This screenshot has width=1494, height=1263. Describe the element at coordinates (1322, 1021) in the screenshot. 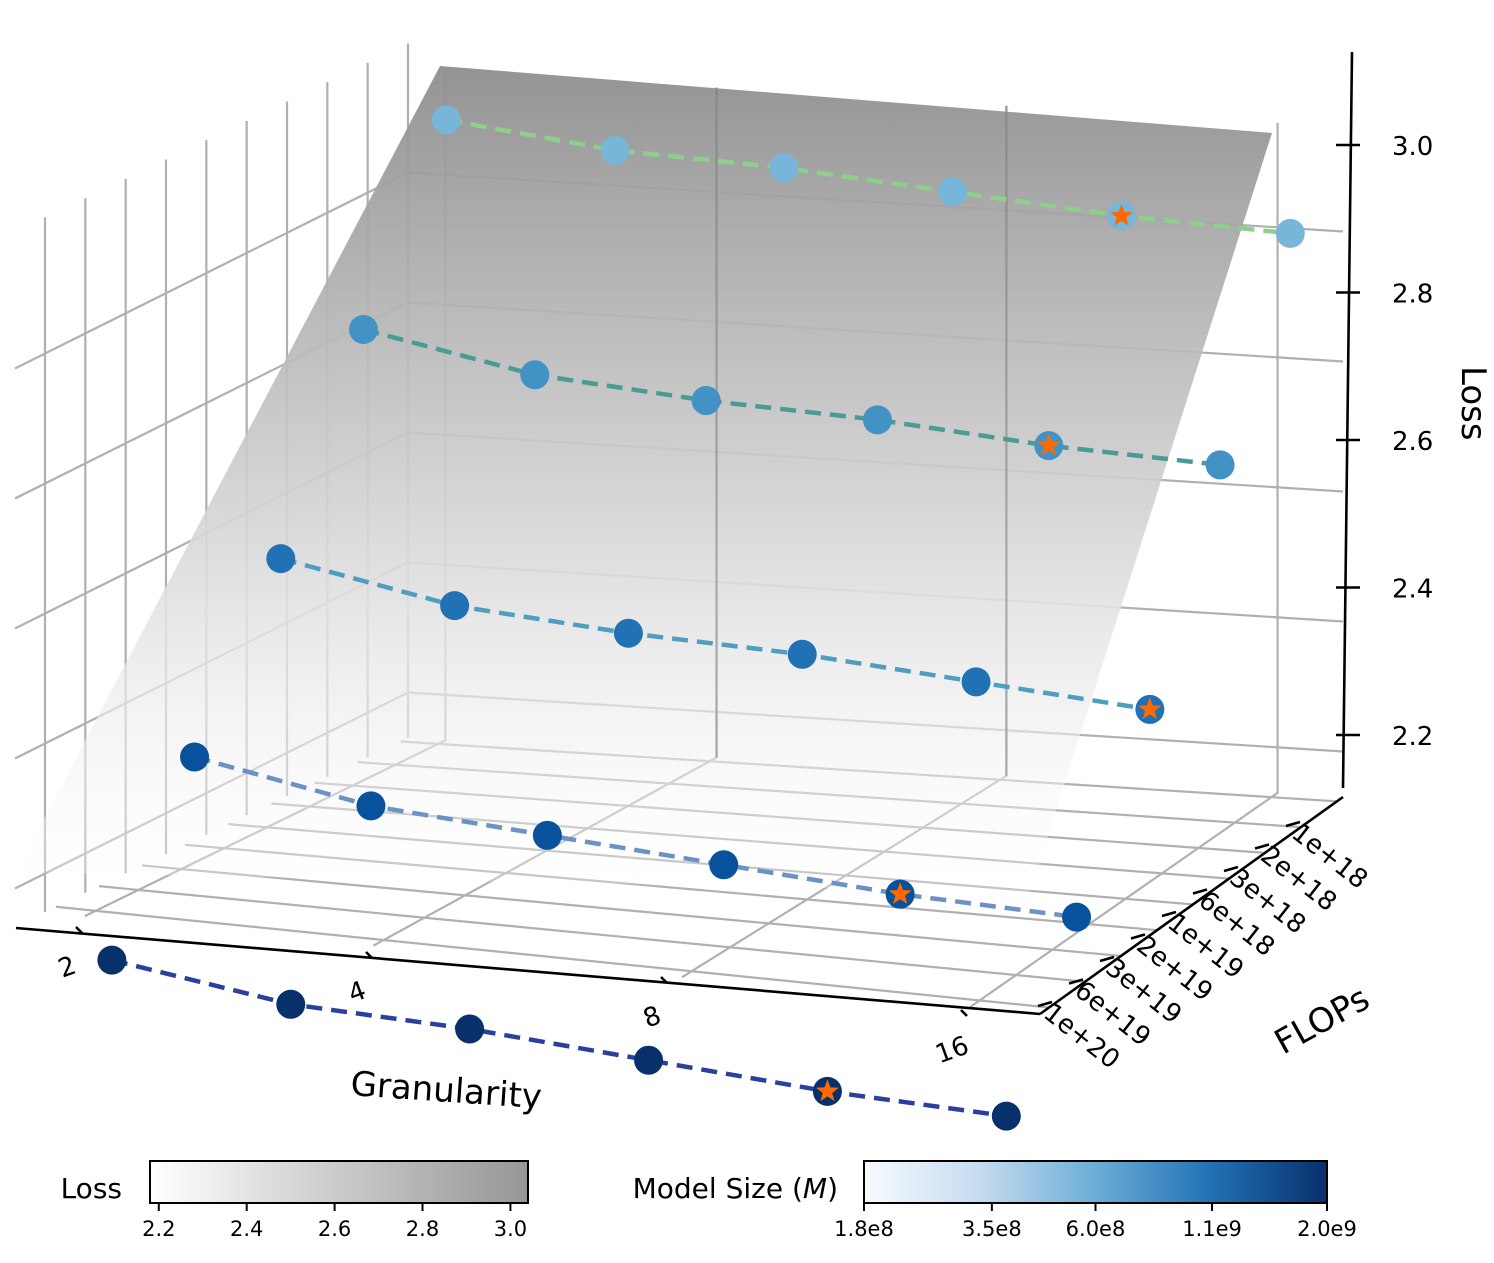

I see `y-axis-label: FLOPs` at that location.